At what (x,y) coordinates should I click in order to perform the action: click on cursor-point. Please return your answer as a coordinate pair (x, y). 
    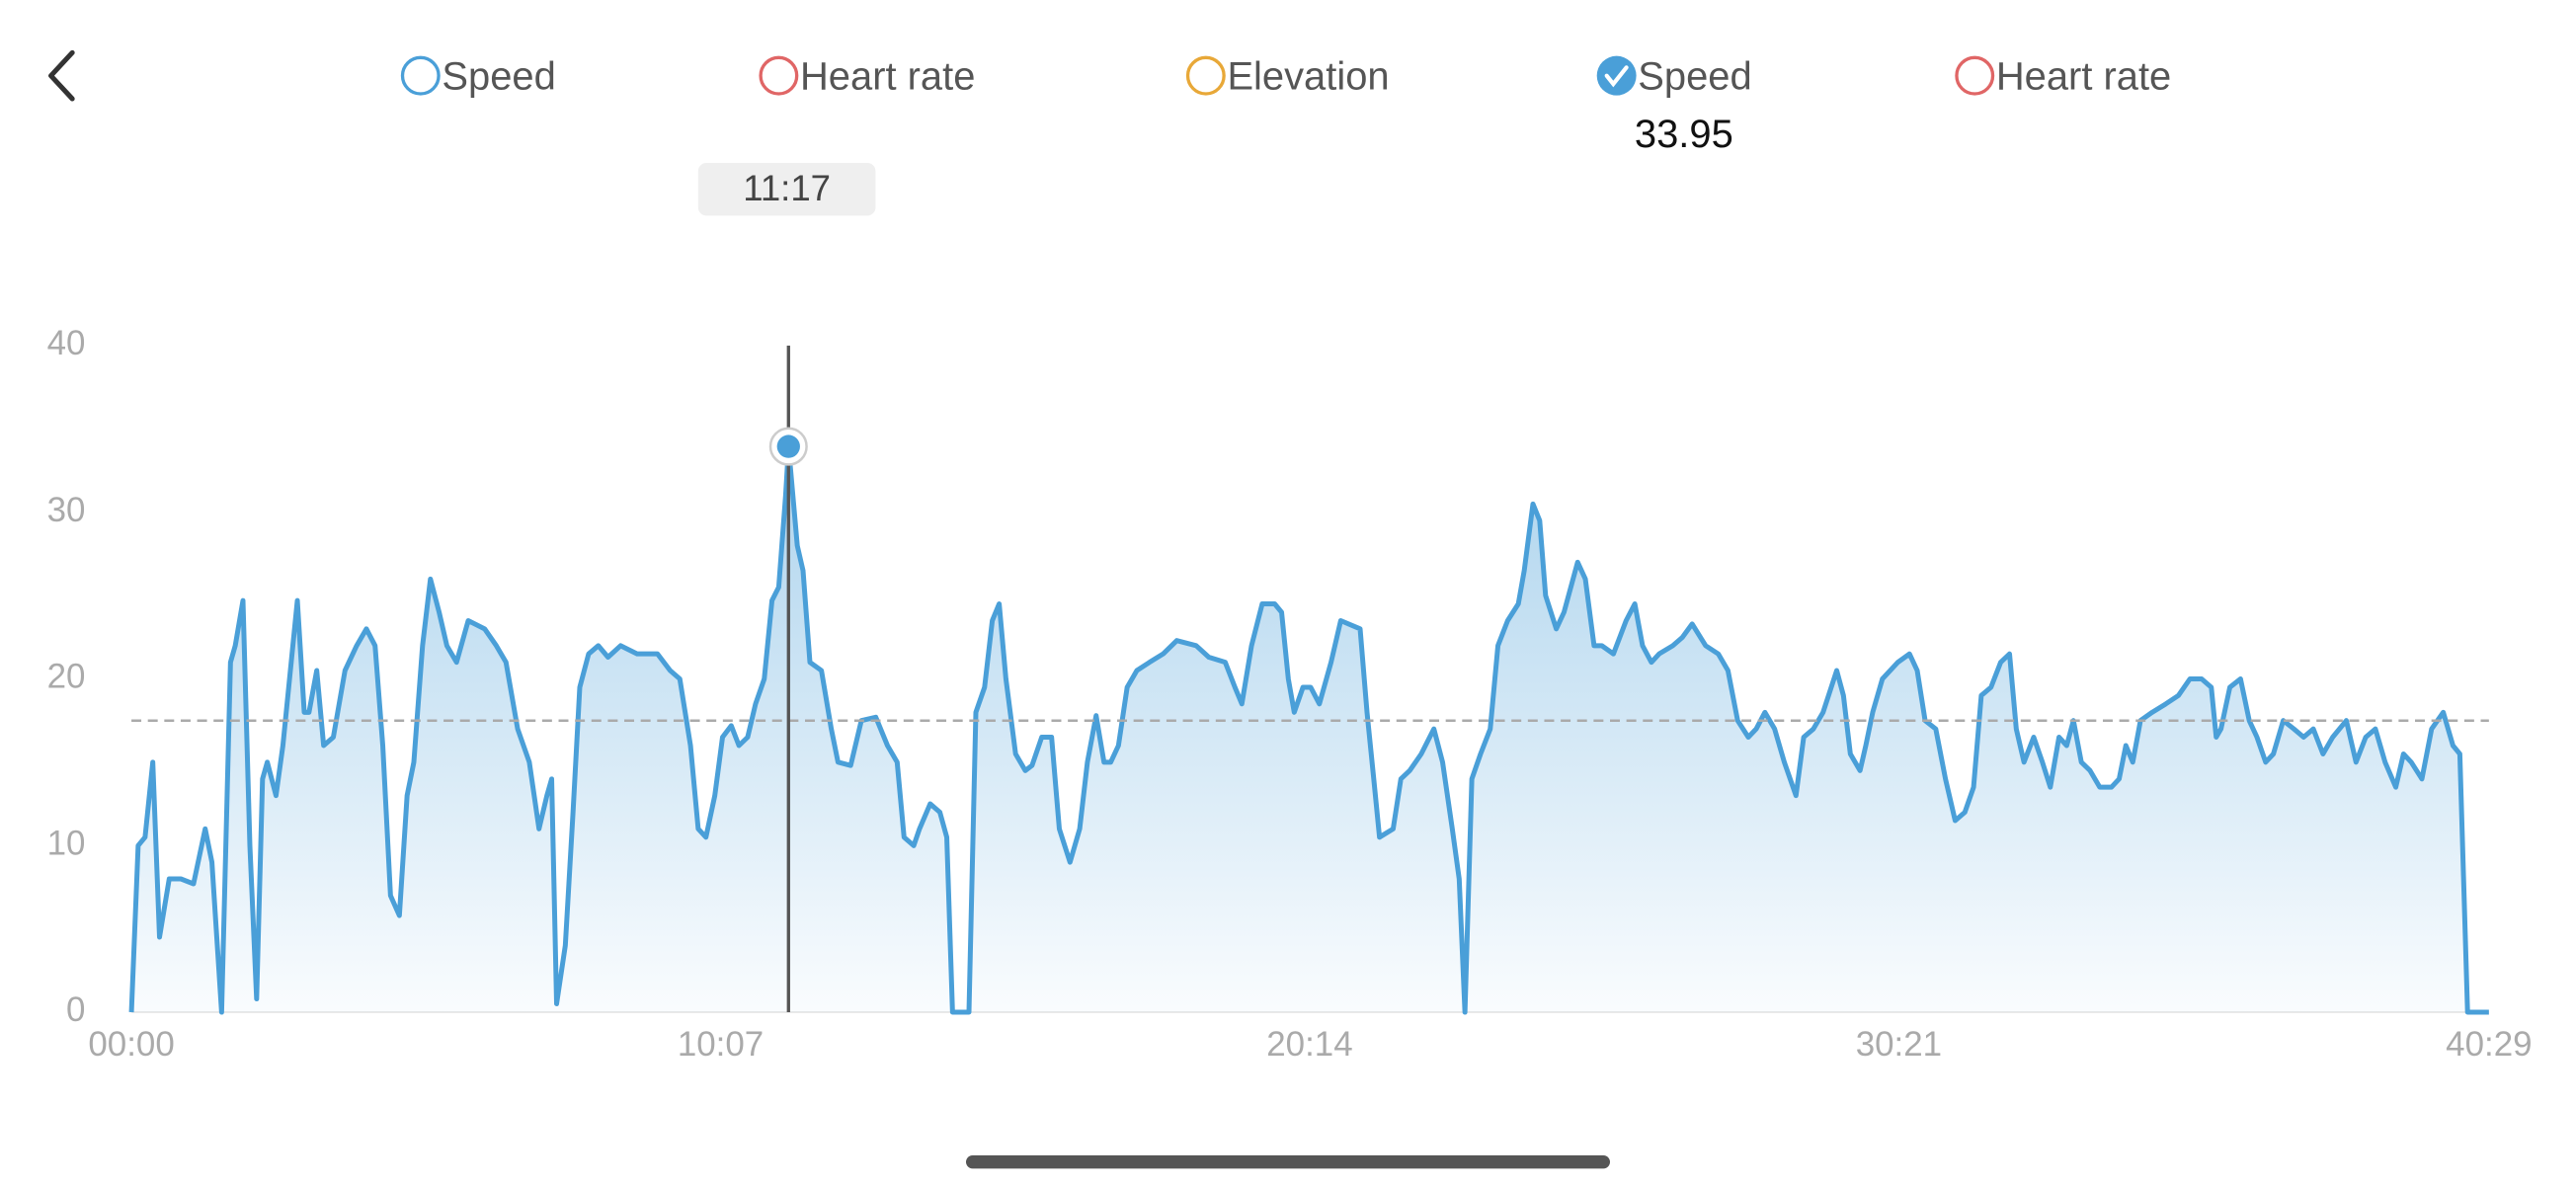
    Looking at the image, I should click on (788, 446).